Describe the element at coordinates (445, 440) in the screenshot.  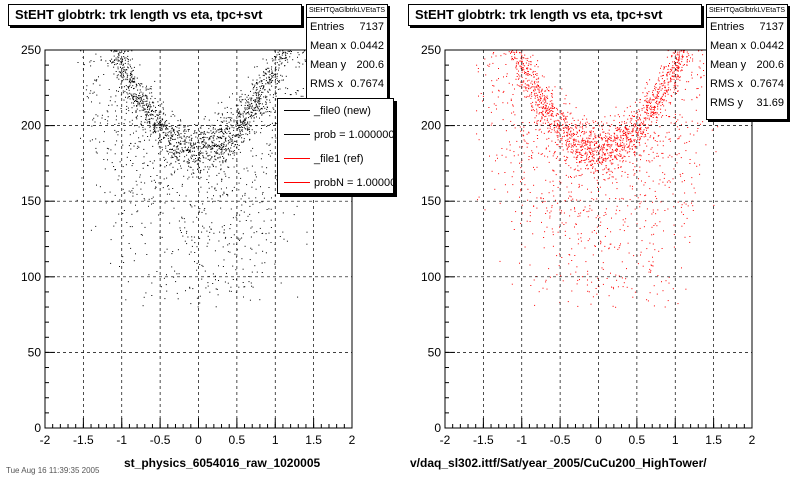
I see `x-tick-label: -2` at that location.